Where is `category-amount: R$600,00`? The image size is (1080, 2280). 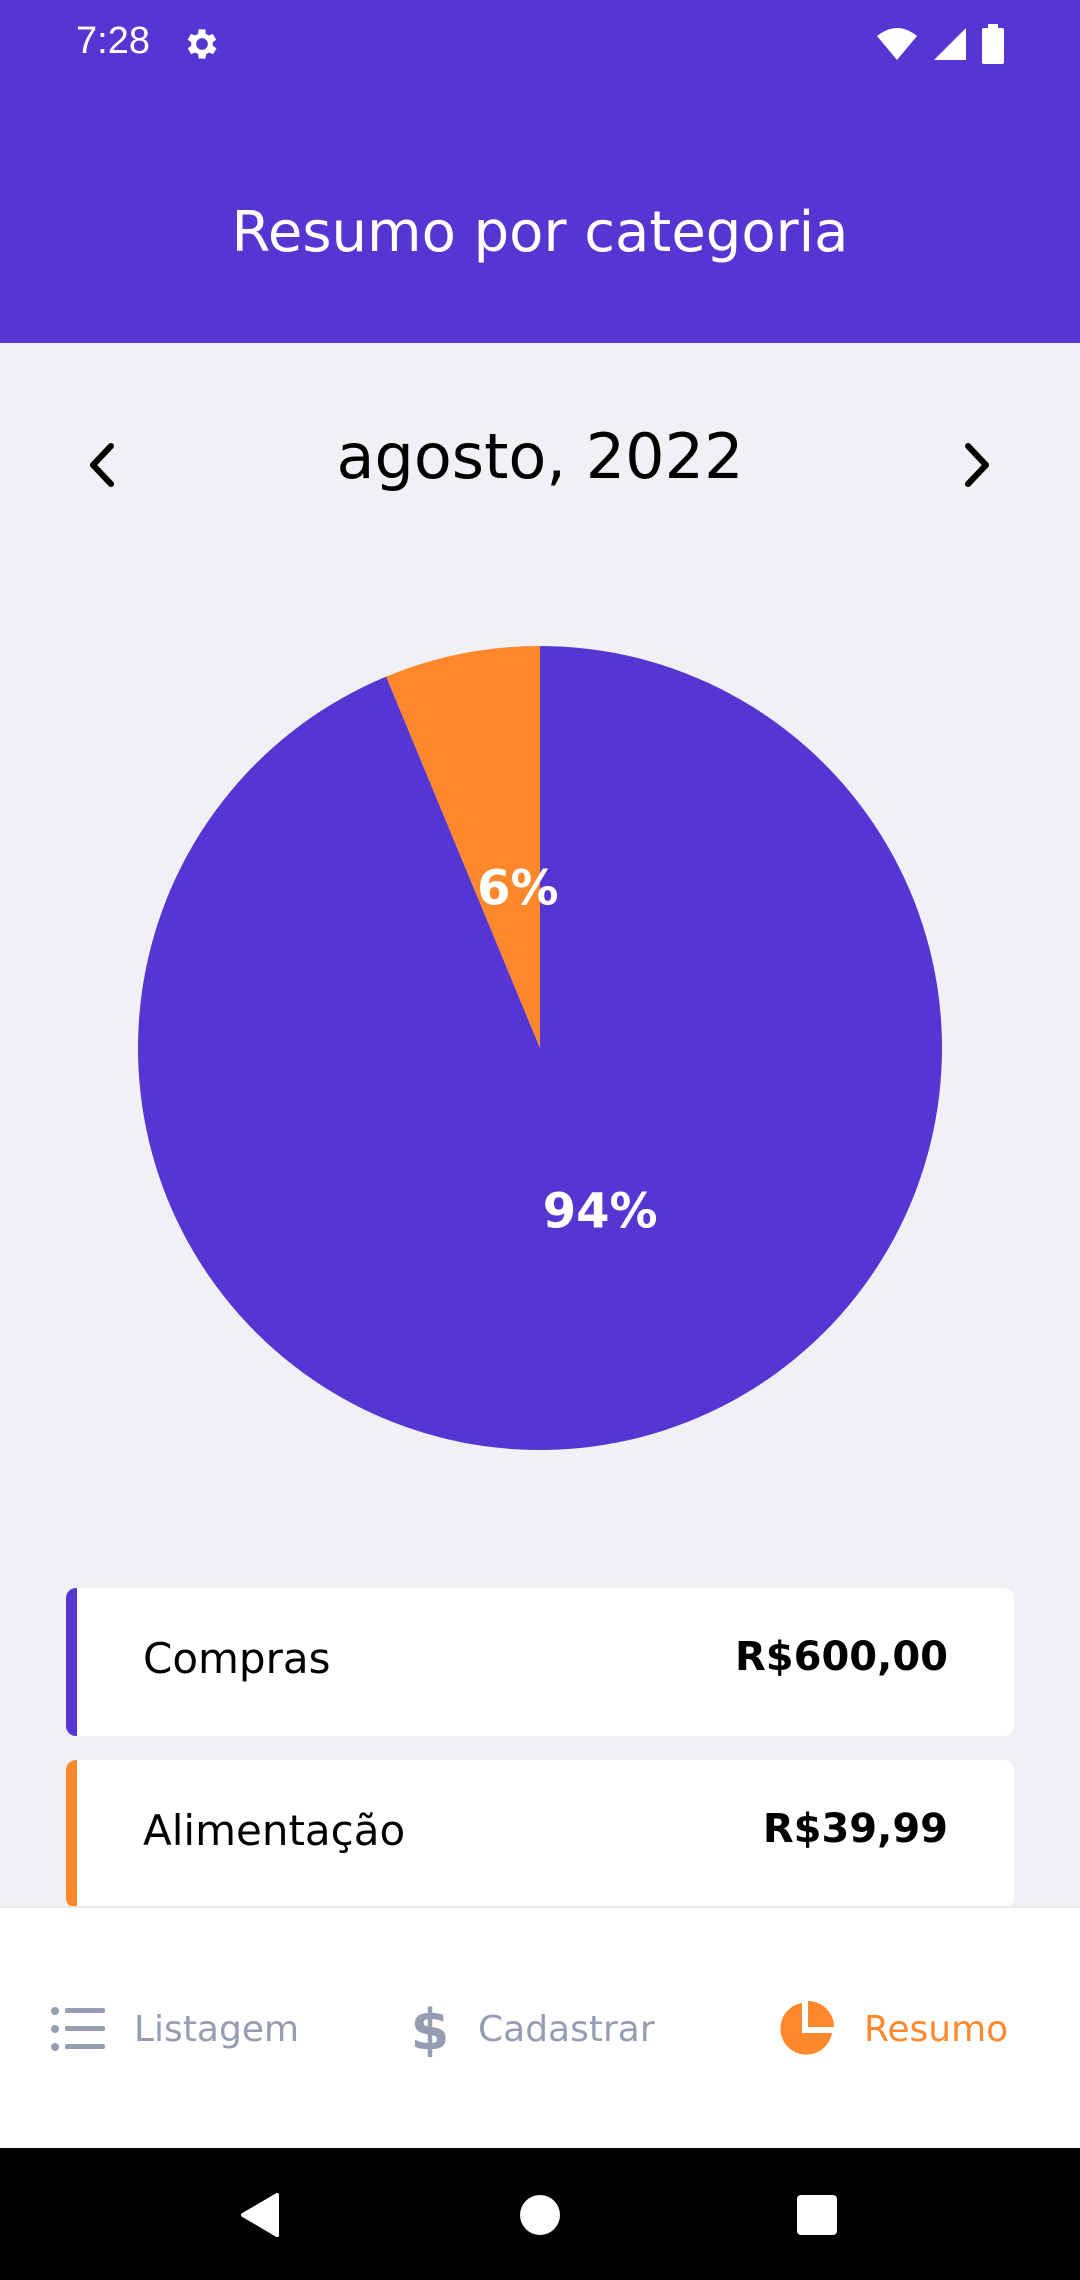 category-amount: R$600,00 is located at coordinates (841, 1657).